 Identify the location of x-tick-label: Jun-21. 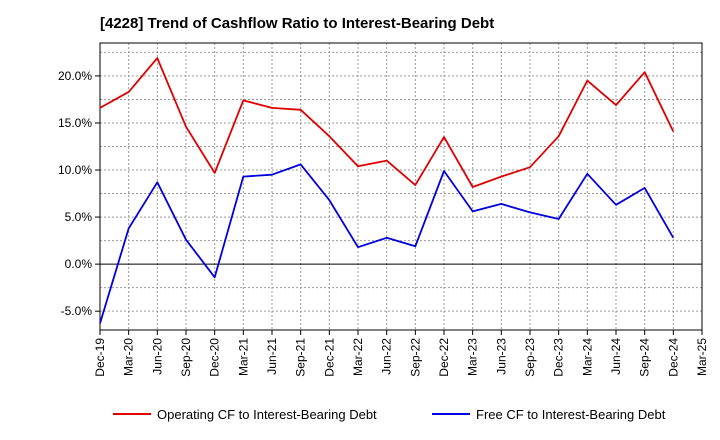
(272, 356).